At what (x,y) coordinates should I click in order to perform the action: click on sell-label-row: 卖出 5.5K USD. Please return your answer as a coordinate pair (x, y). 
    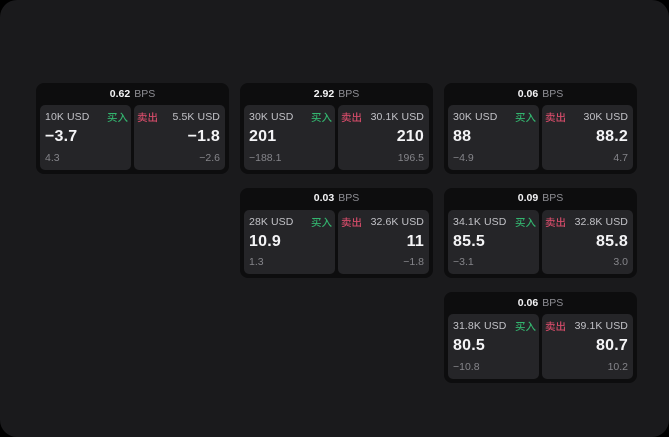
    Looking at the image, I should click on (179, 117).